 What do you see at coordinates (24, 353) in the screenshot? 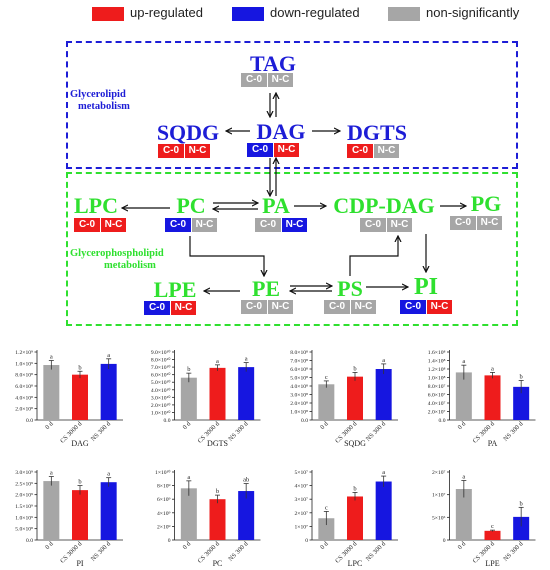
I see `chart-dag-ytick-label: 1.2×10⁹` at bounding box center [24, 353].